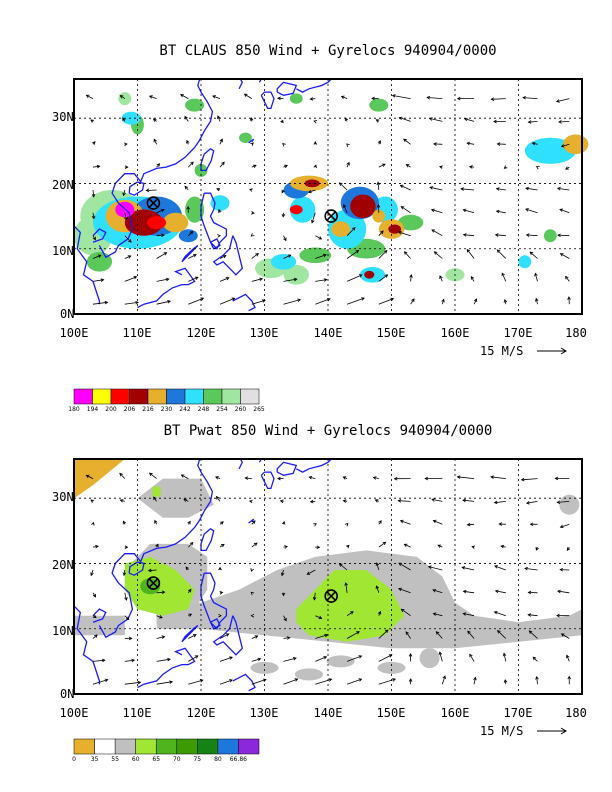 The width and height of the screenshot is (612, 792). What do you see at coordinates (552, 351) in the screenshot?
I see `claus-vector-key-arrow` at bounding box center [552, 351].